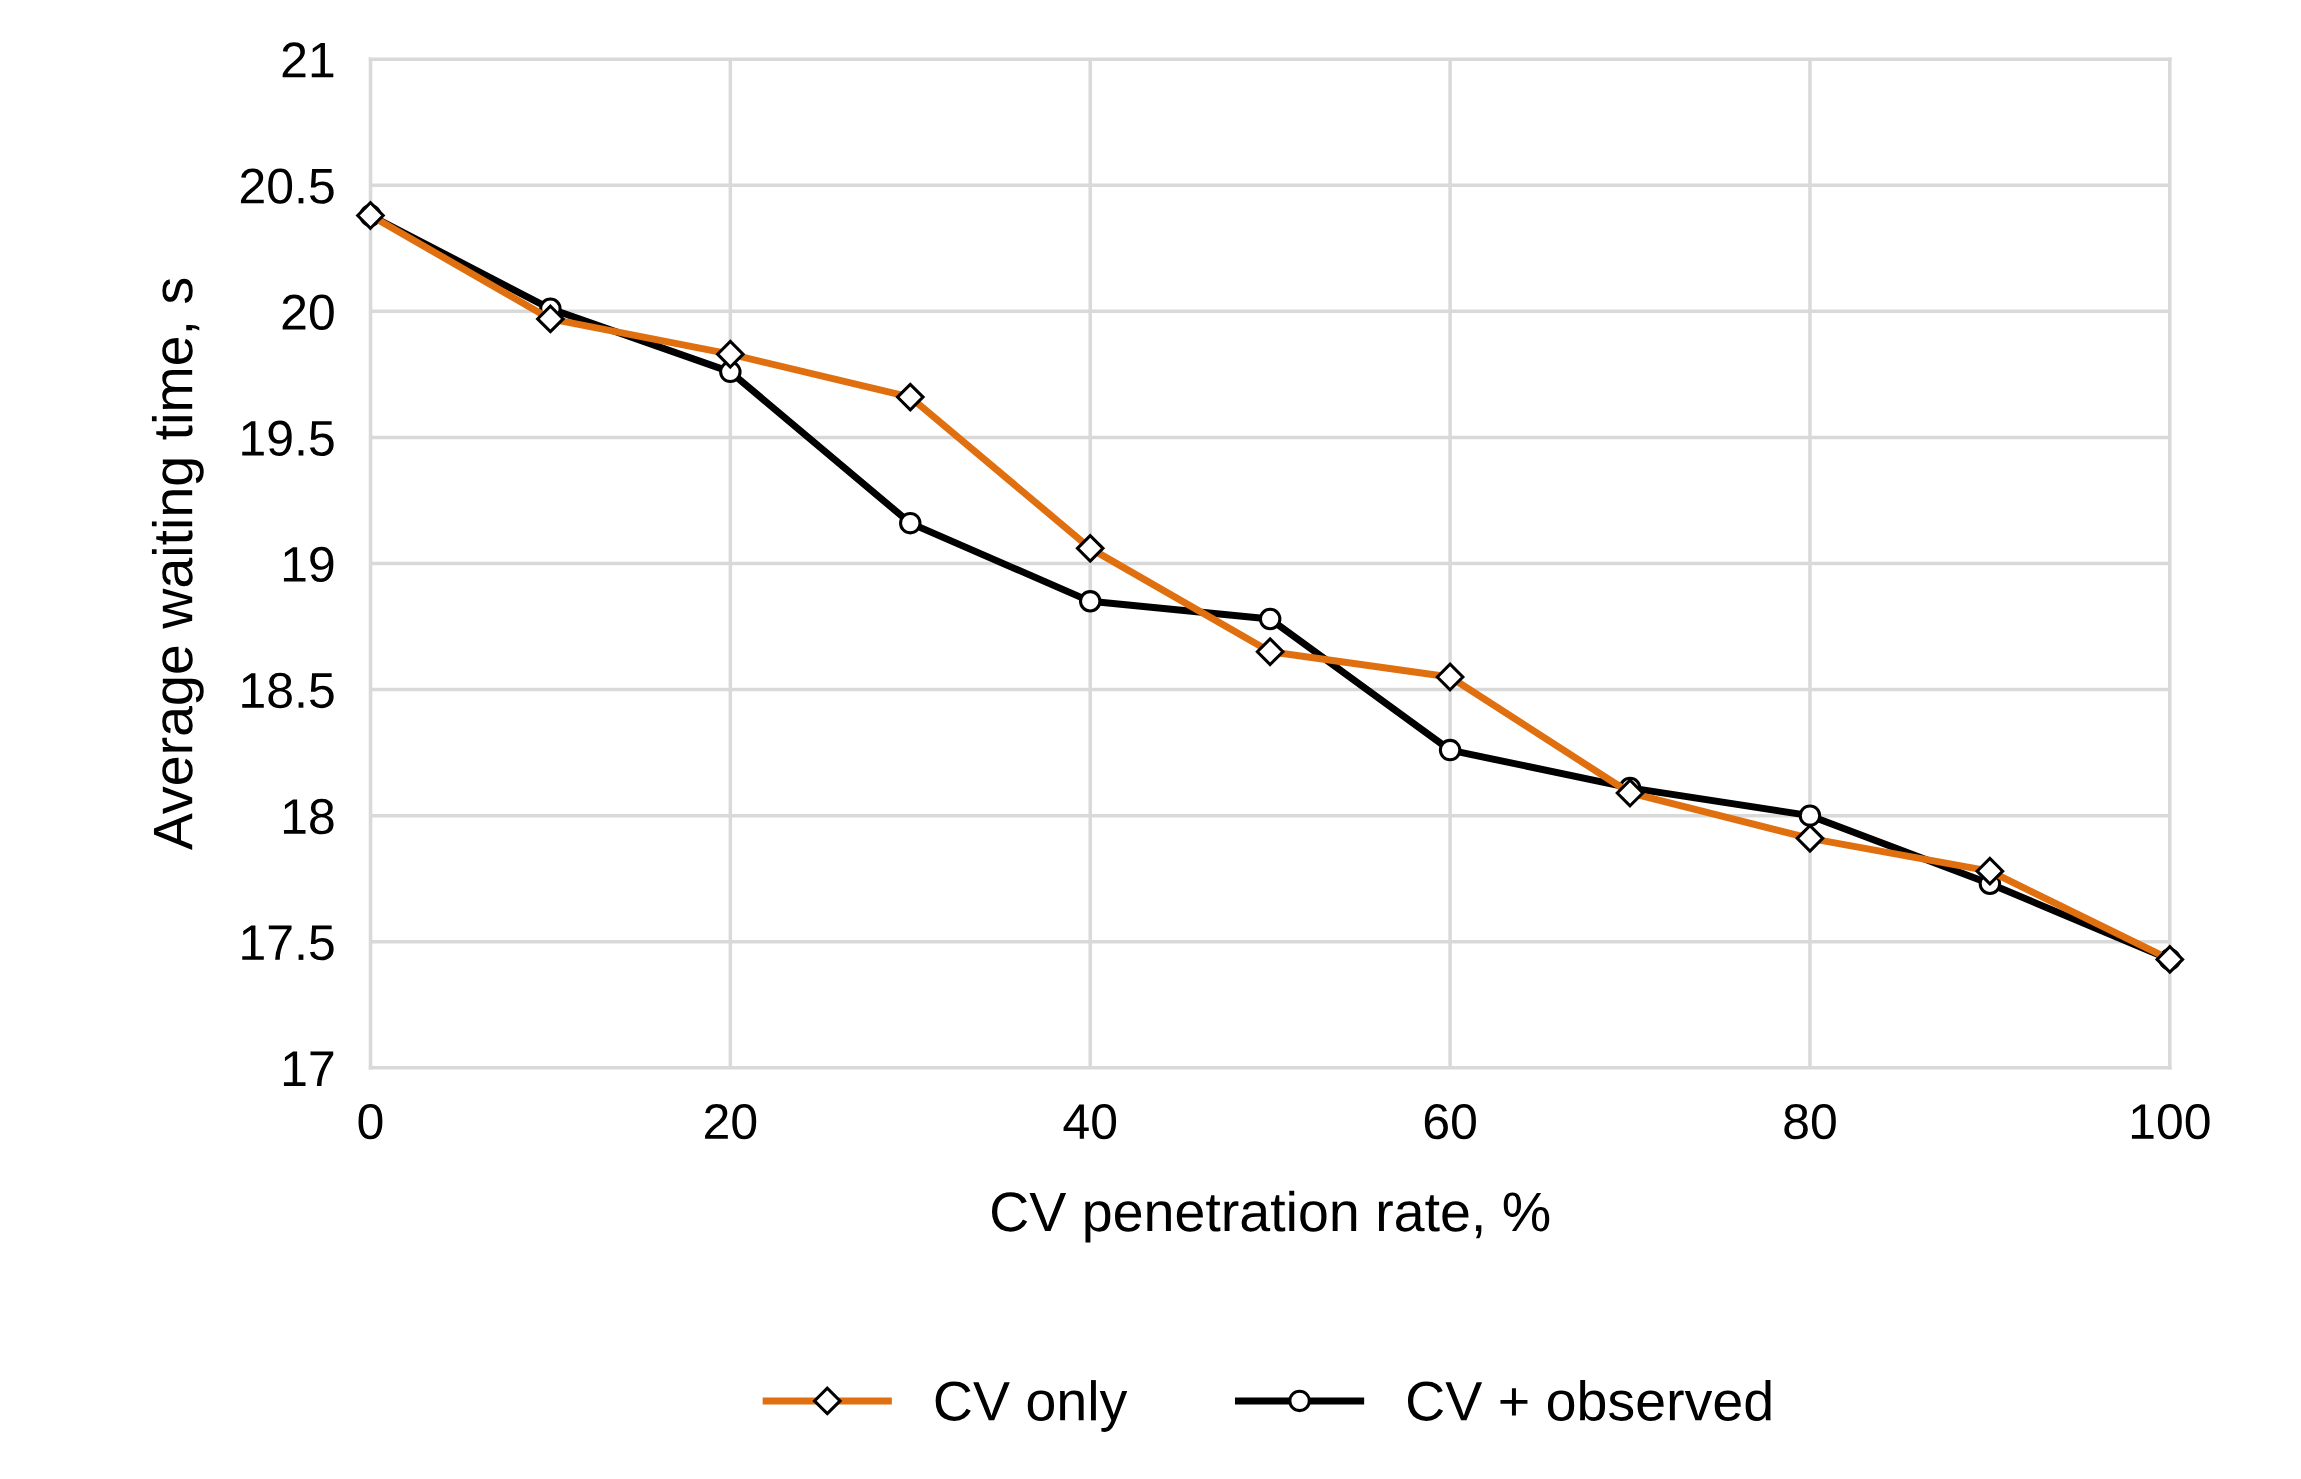  What do you see at coordinates (2170, 1121) in the screenshot?
I see `x-tick-label: 100` at bounding box center [2170, 1121].